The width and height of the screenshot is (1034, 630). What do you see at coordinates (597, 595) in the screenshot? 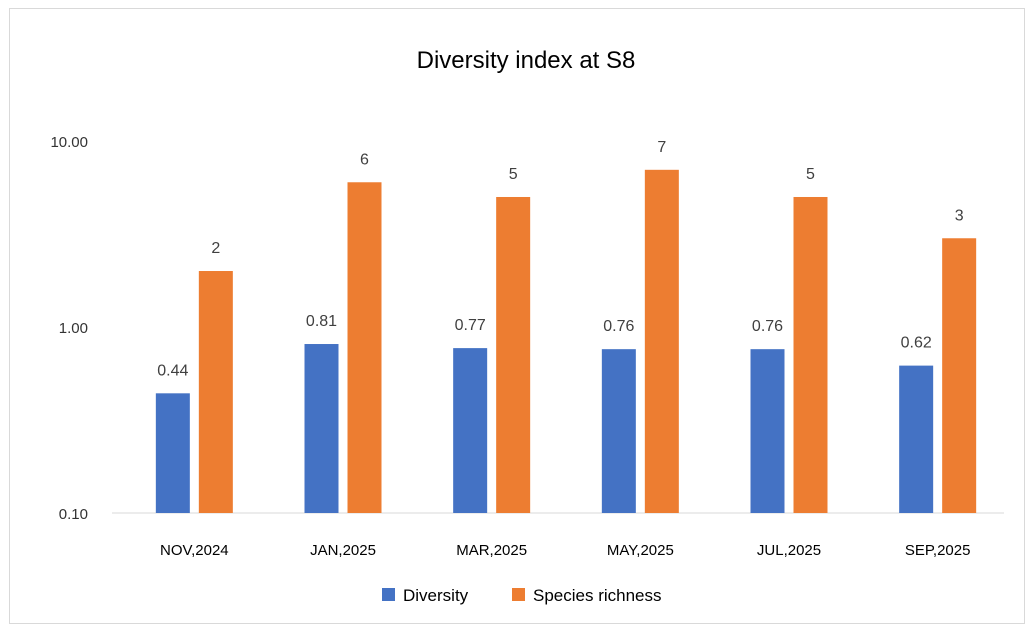
I see `legend-label: Species richness` at bounding box center [597, 595].